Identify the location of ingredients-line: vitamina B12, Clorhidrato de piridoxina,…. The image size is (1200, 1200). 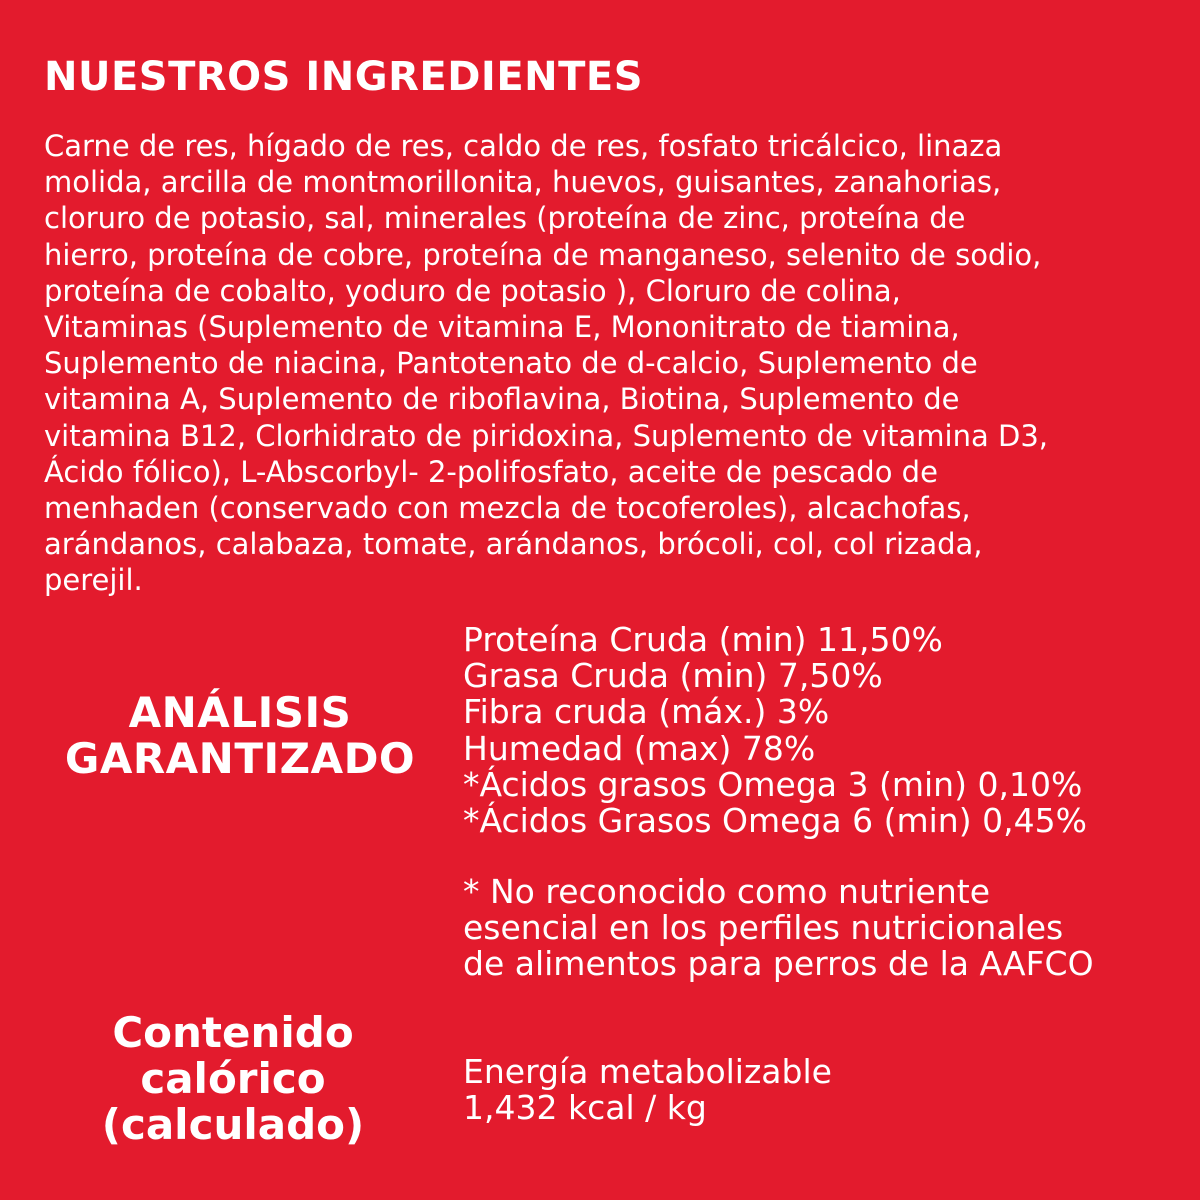
(546, 435).